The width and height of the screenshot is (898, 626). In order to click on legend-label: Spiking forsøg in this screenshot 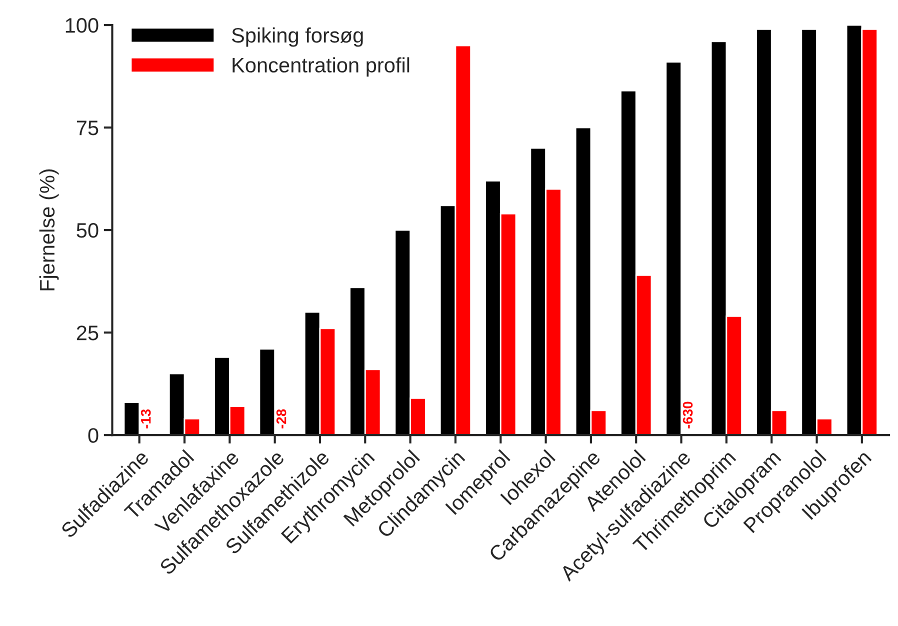, I will do `click(297, 37)`.